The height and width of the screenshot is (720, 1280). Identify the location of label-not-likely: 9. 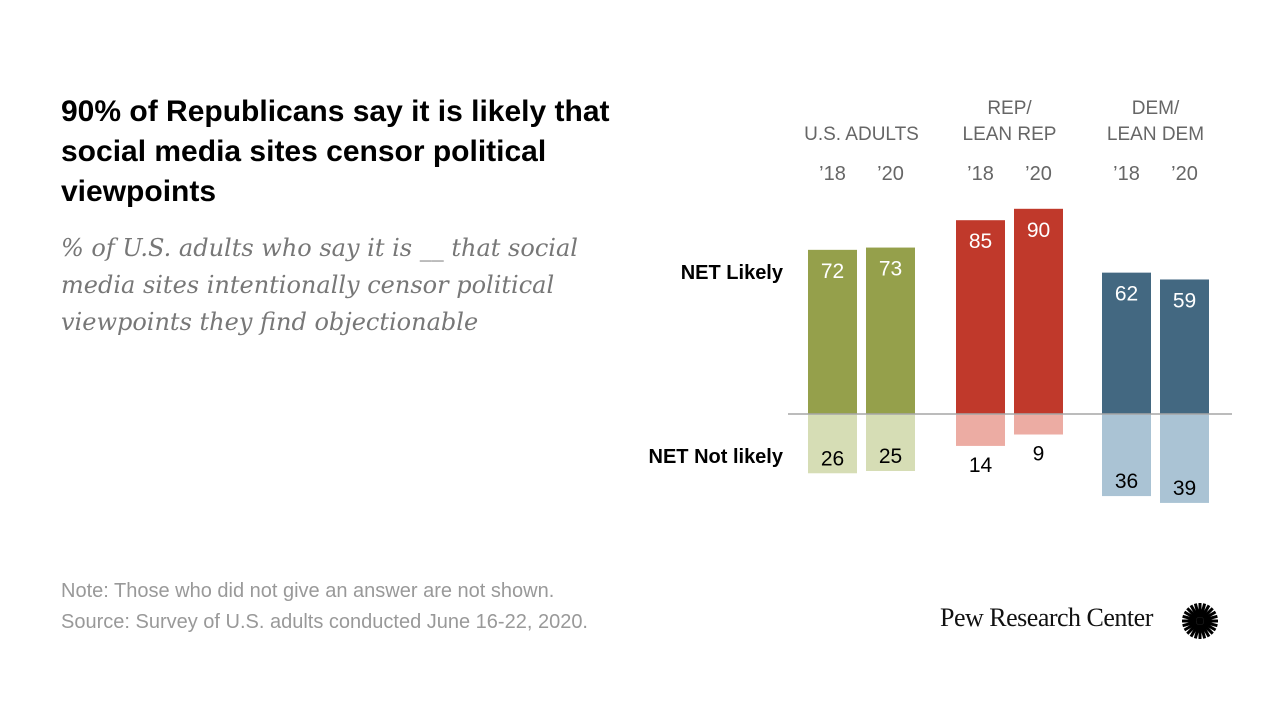
(1039, 454).